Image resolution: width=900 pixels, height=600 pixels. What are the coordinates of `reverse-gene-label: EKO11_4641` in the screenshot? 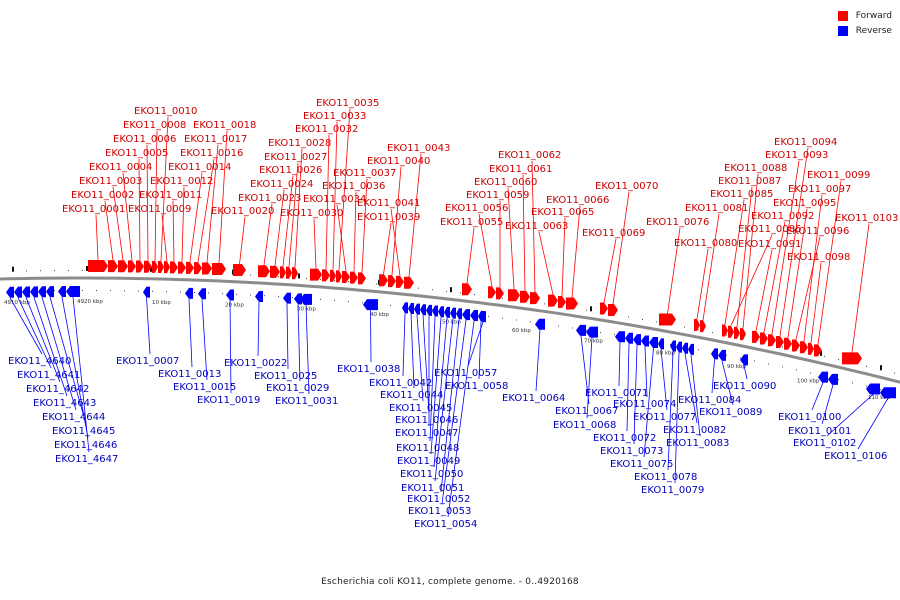 It's located at (48, 375).